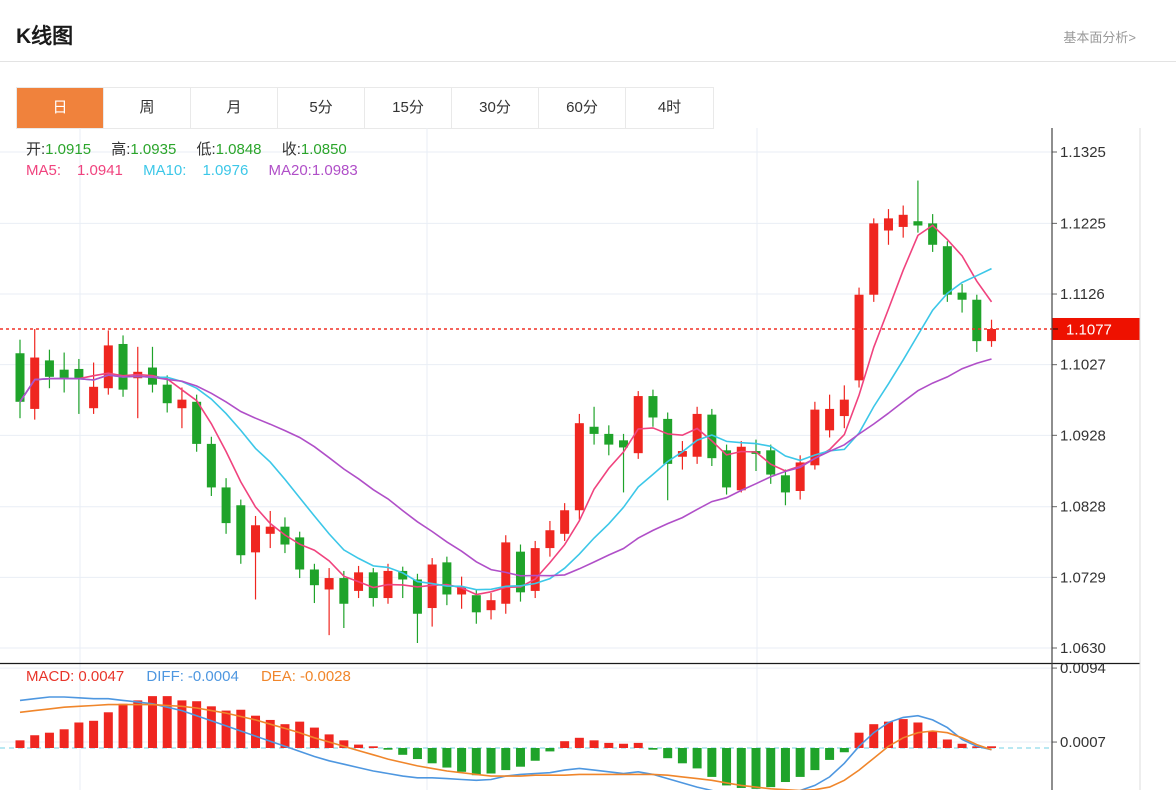 Image resolution: width=1176 pixels, height=790 pixels. Describe the element at coordinates (1083, 648) in the screenshot. I see `price-tick-label: 1.0630` at that location.